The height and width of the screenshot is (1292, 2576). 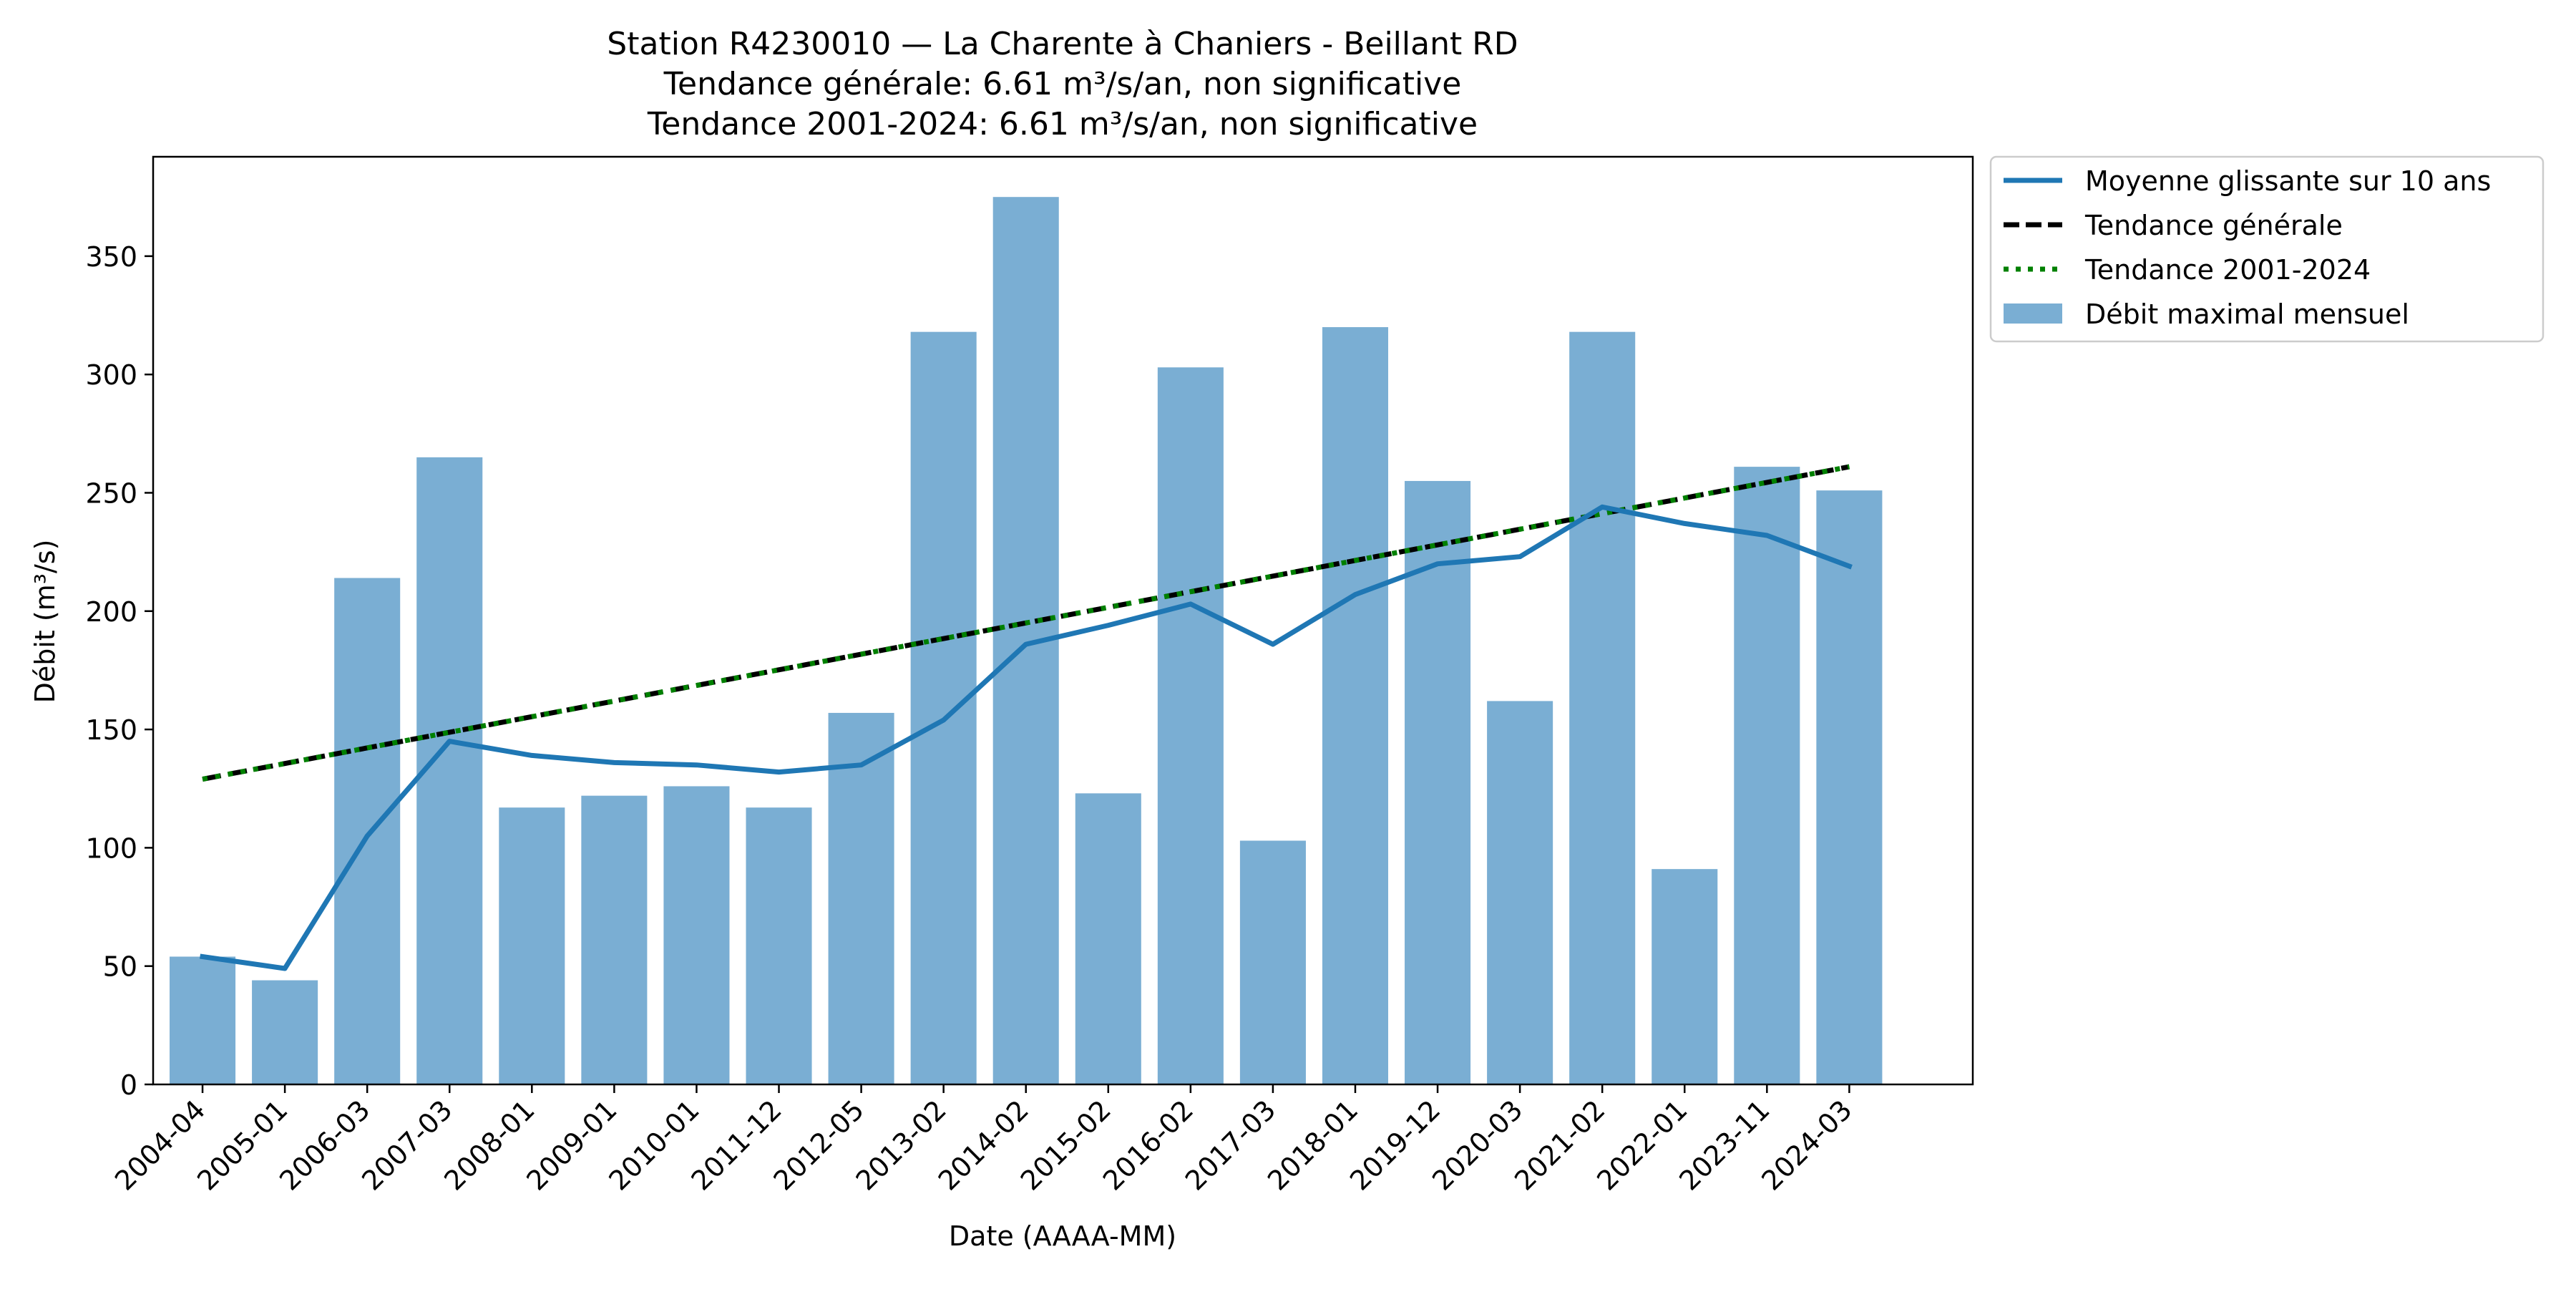 I want to click on x-tick-label-2011-12: 2011-12, so click(x=736, y=1145).